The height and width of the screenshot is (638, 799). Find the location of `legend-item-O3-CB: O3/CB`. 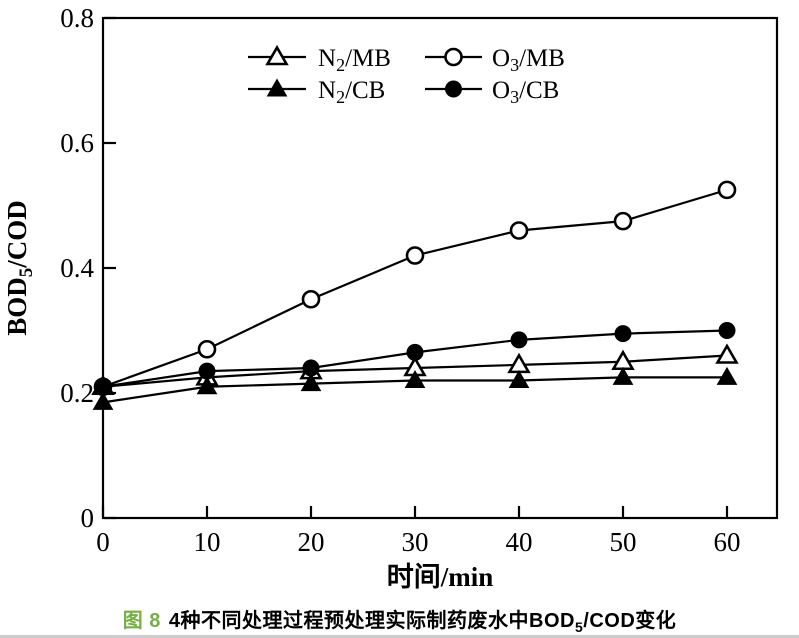

legend-item-O3-CB: O3/CB is located at coordinates (492, 92).